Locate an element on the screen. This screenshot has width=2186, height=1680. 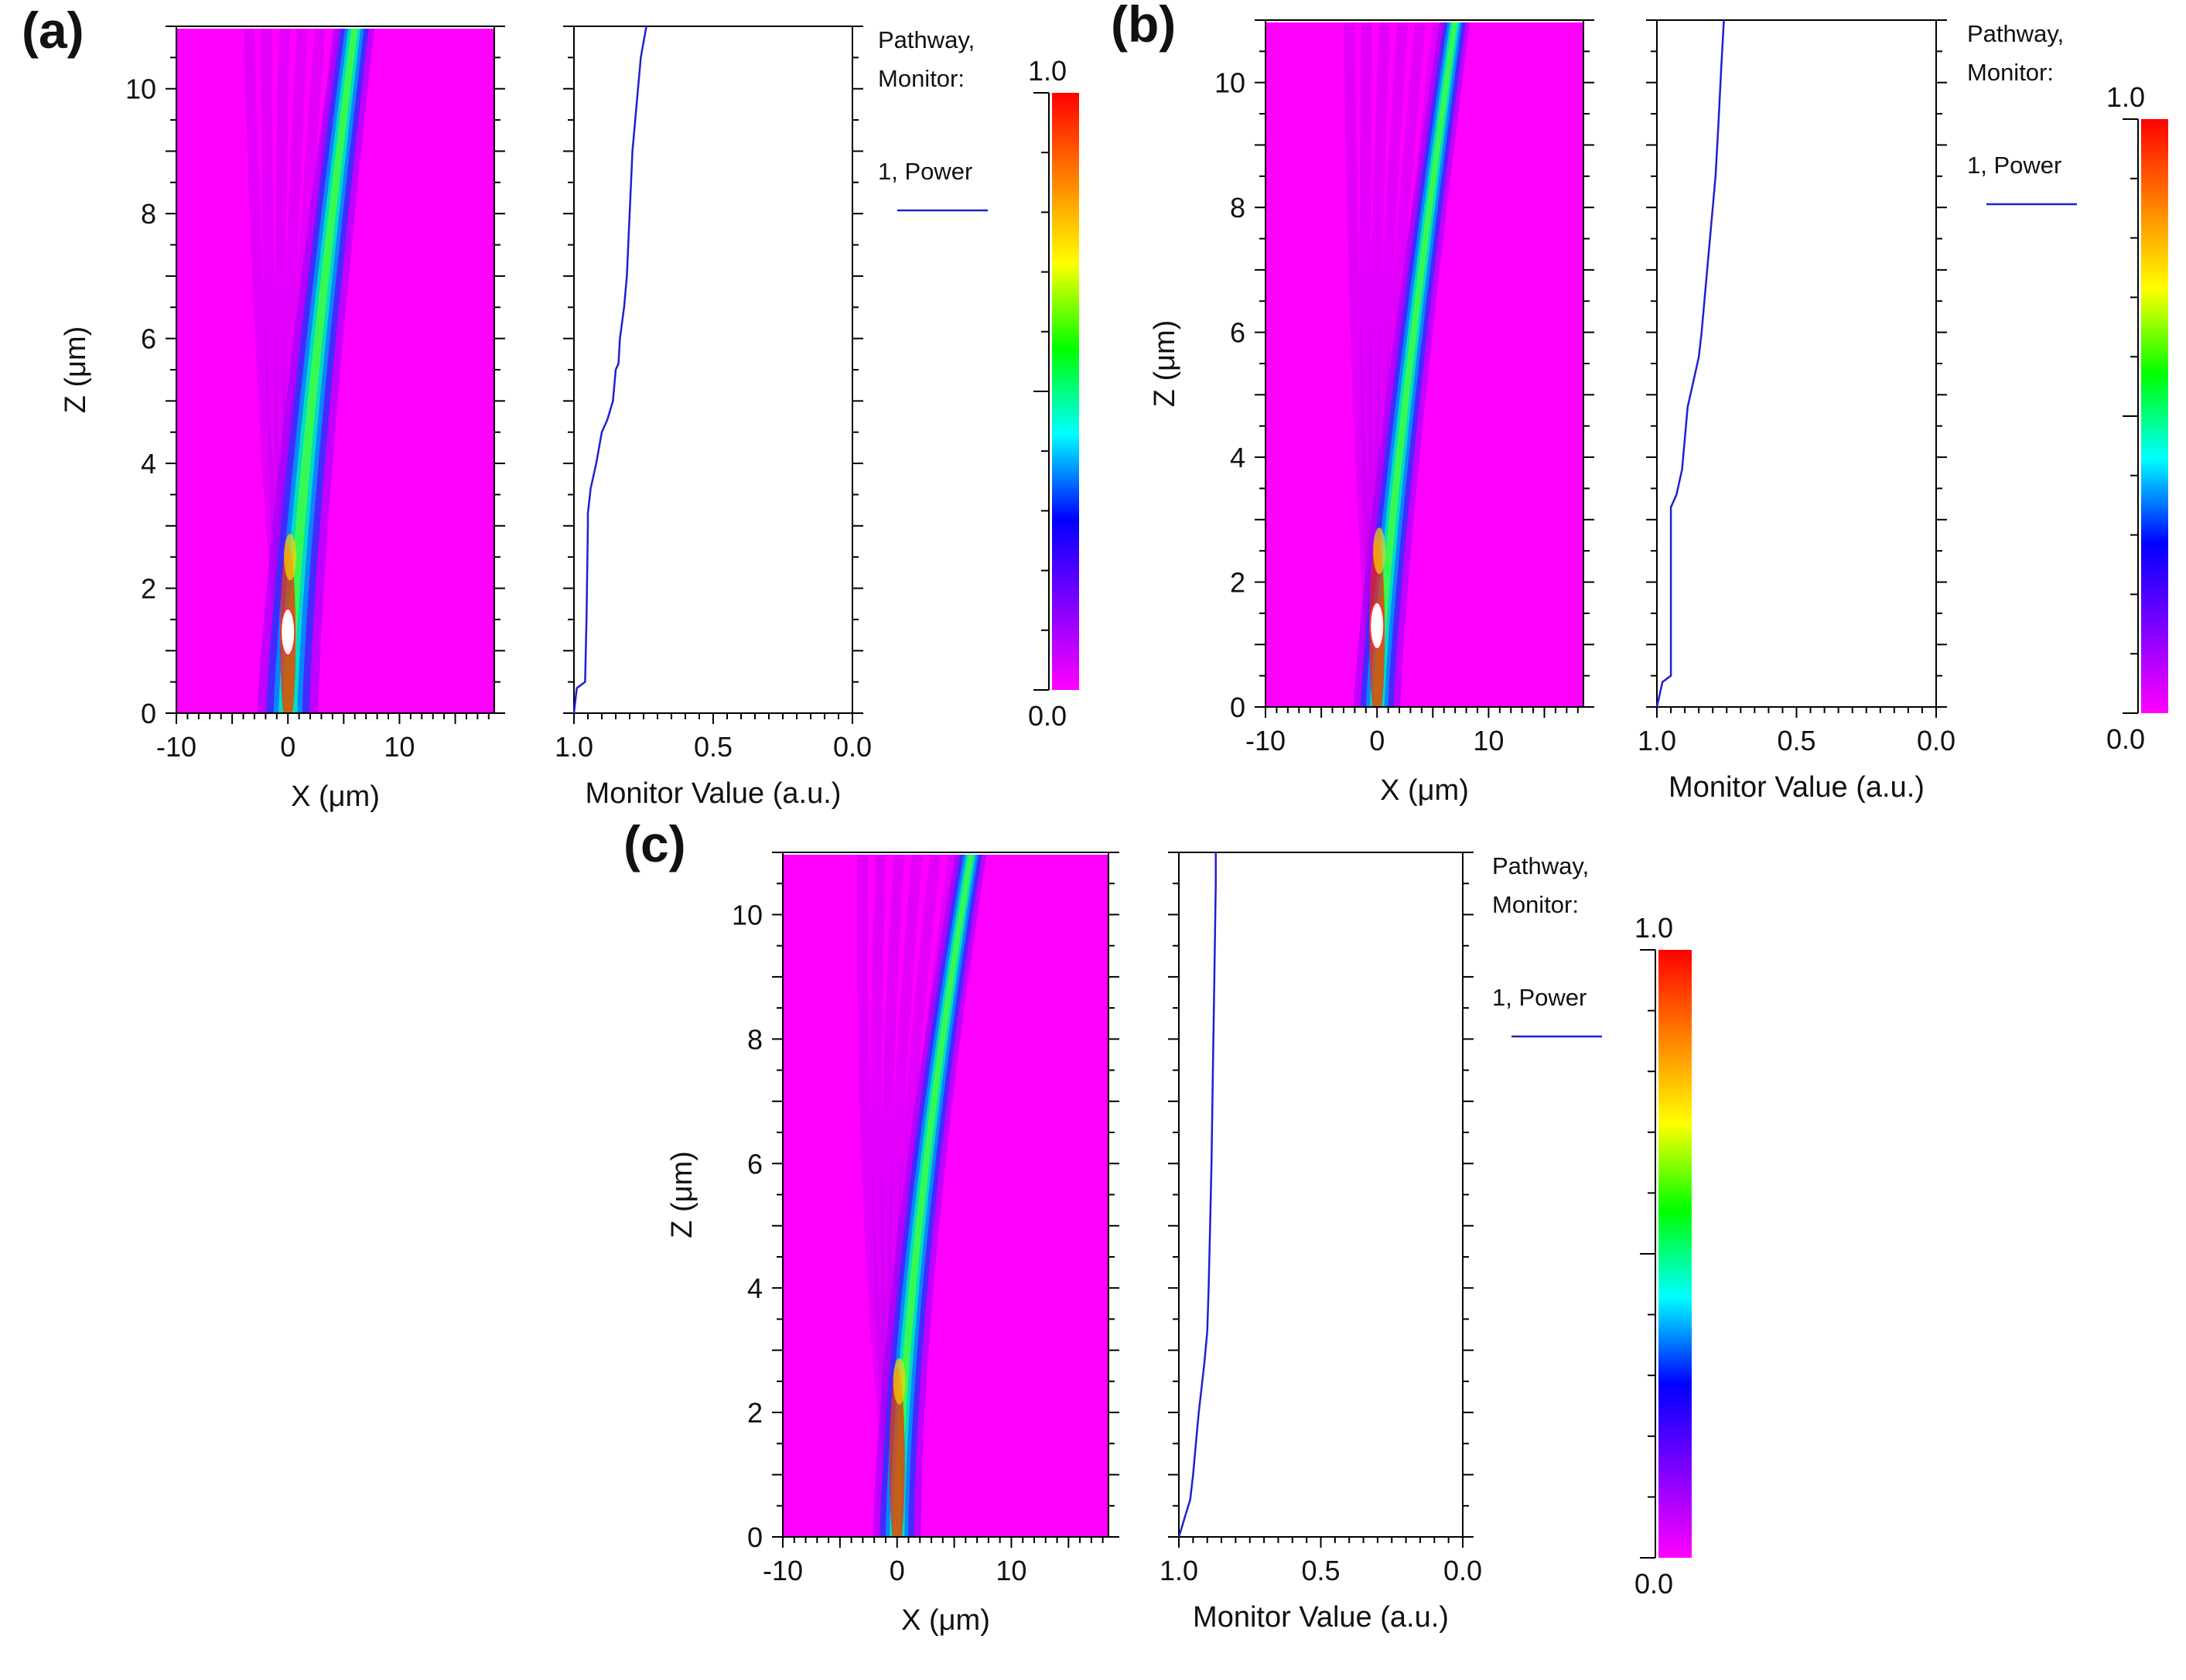
panel-label: (a) is located at coordinates (53, 30).